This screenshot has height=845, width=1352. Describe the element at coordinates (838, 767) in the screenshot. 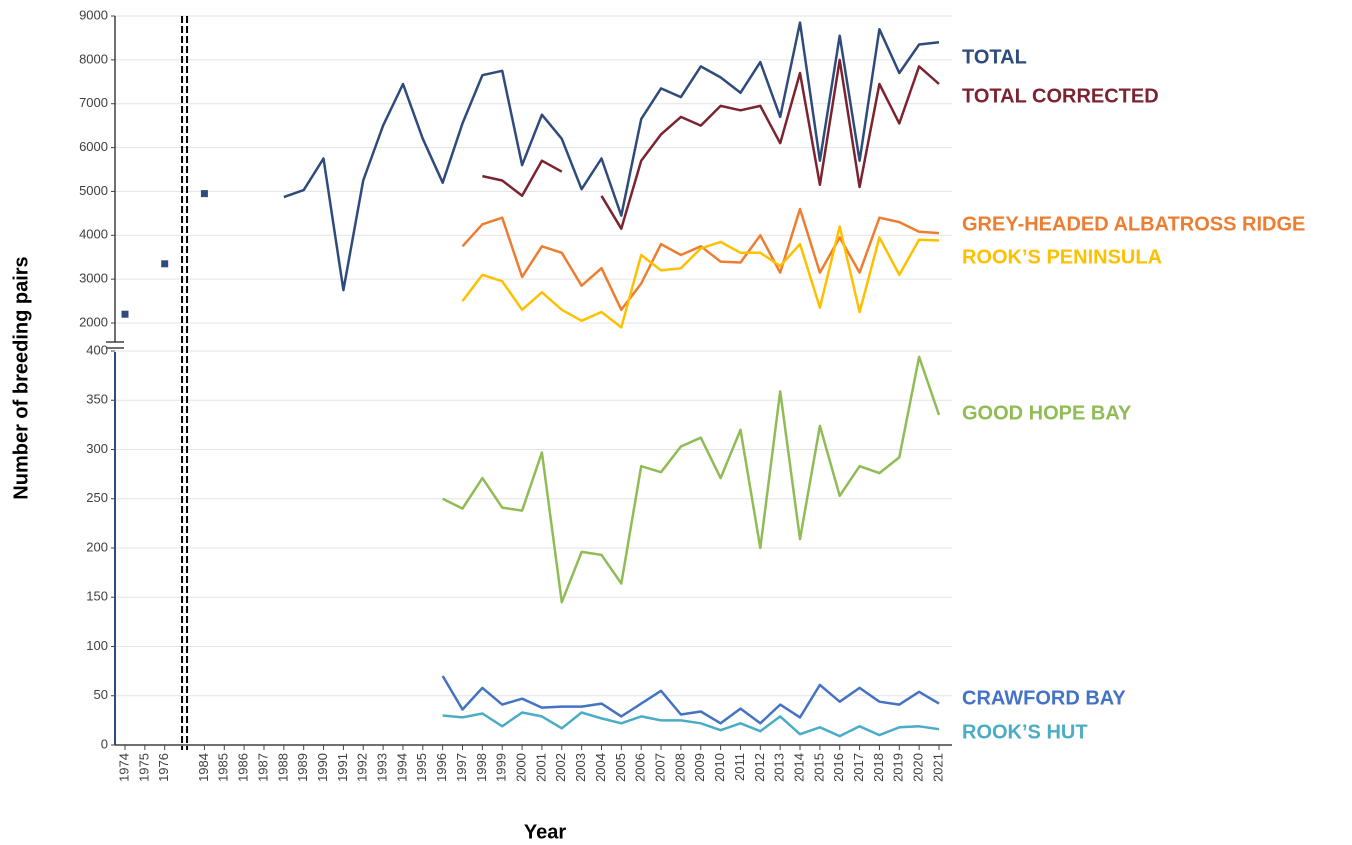

I see `x-tick-label: 2016` at that location.